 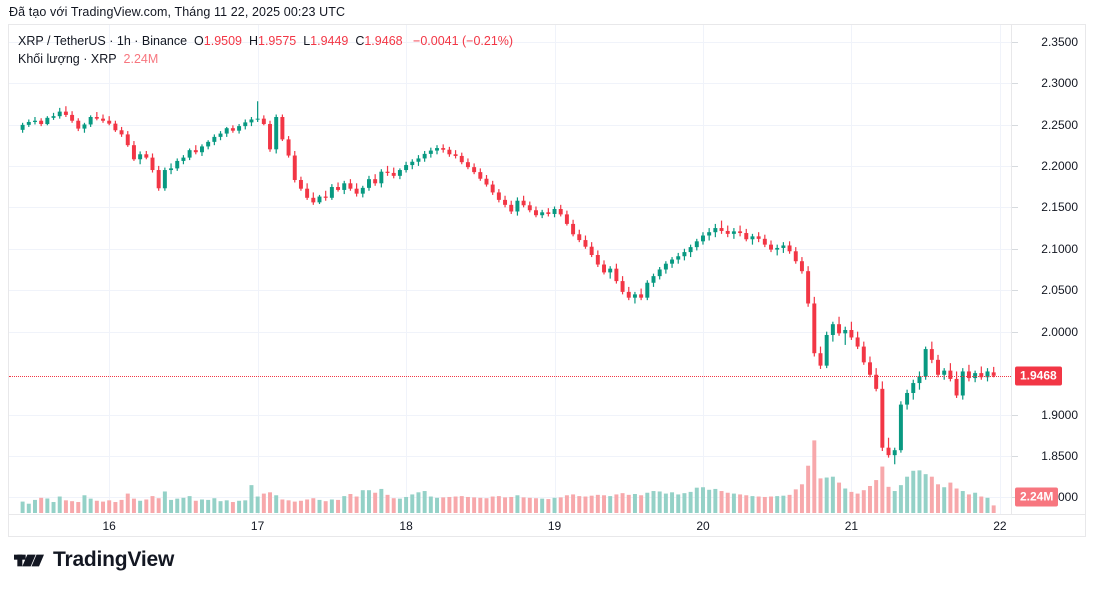 I want to click on gridline-vertical, so click(x=110, y=269).